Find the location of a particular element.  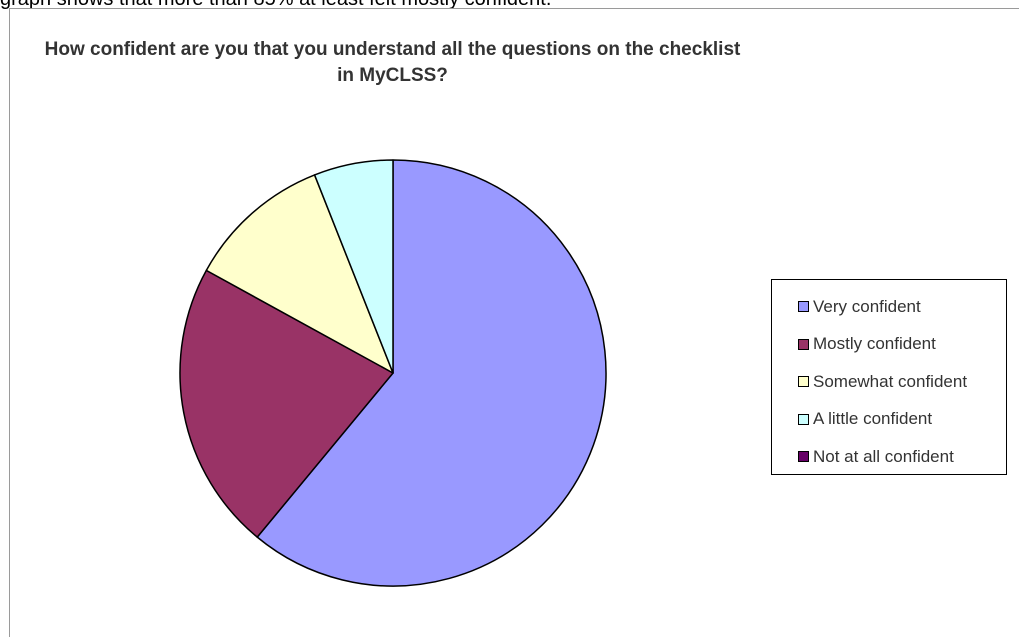

legend-label-not-at-all-confident: Not at all confident is located at coordinates (883, 456).